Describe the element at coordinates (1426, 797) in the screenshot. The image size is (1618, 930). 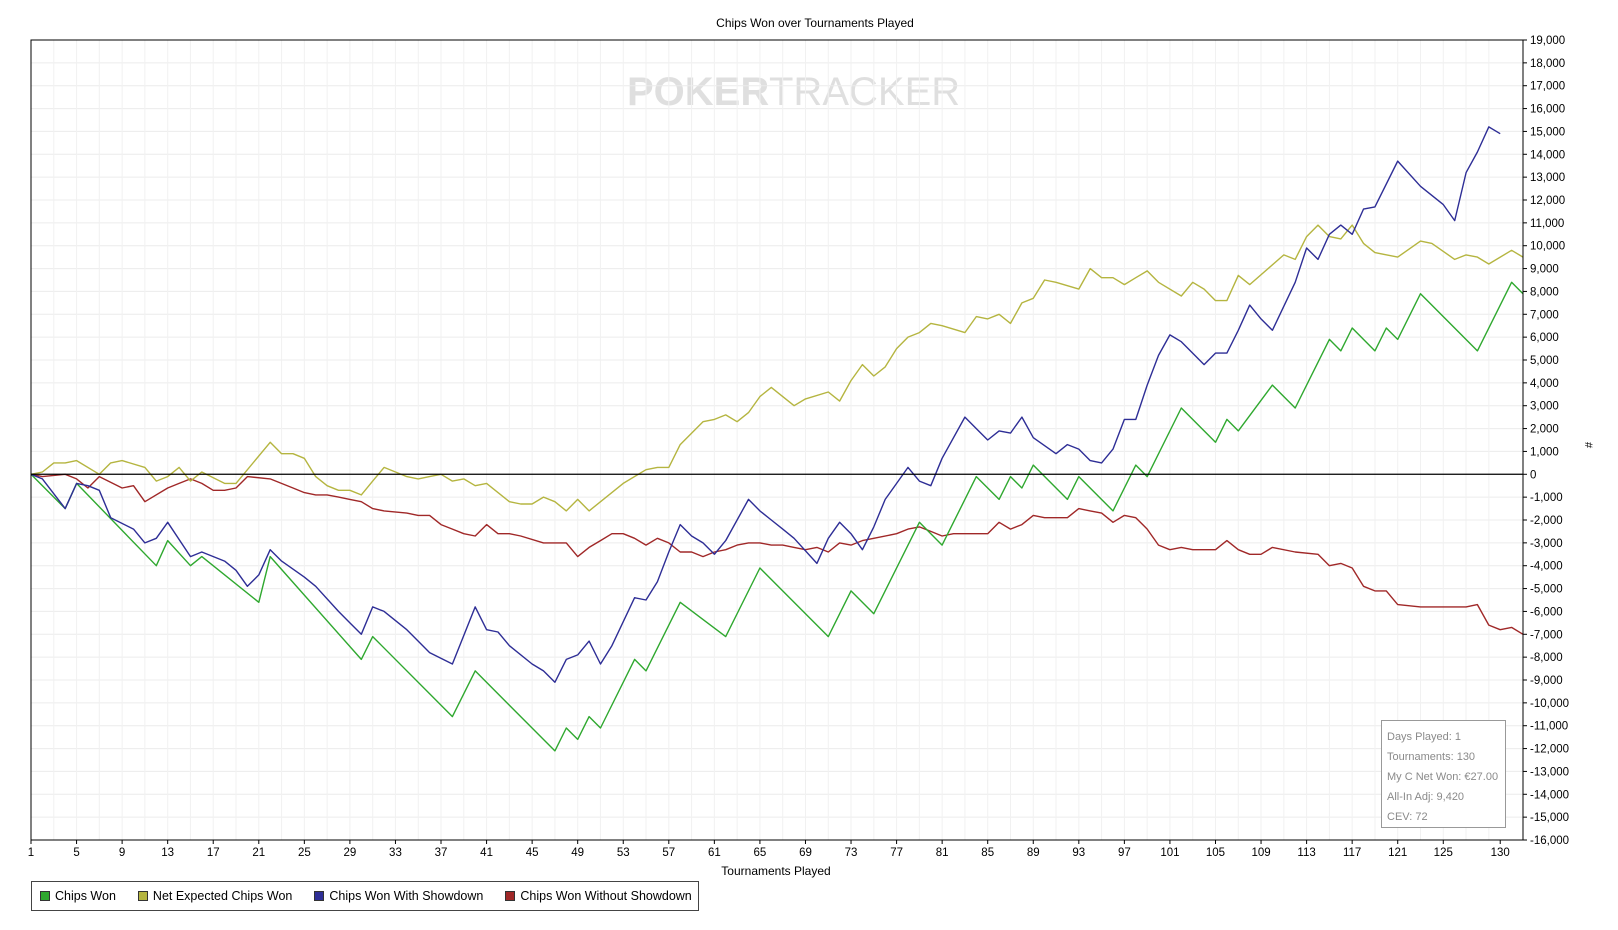
I see `stat-allin-adj: All-In Adj: 9,420` at that location.